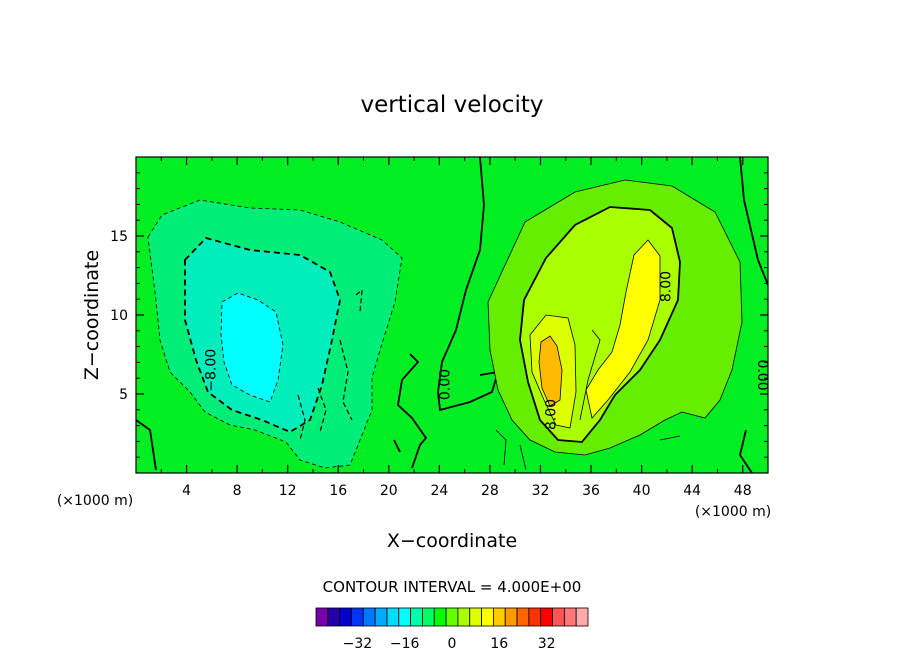  I want to click on x-tick-label: 48, so click(743, 491).